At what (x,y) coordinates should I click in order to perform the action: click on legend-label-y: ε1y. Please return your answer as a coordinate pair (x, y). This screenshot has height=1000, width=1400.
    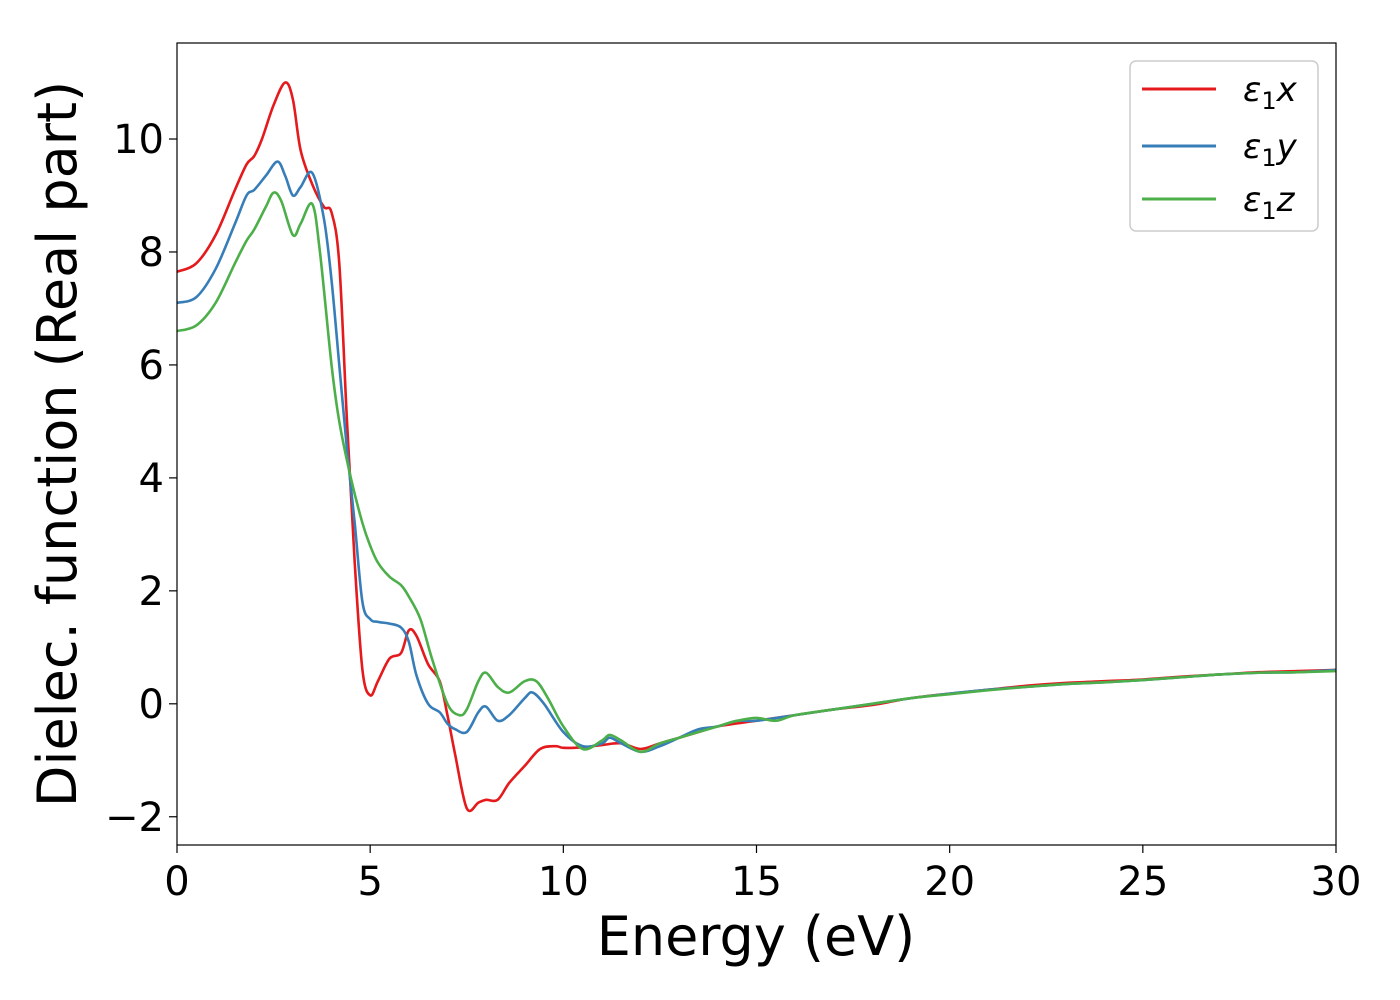
    Looking at the image, I should click on (1270, 149).